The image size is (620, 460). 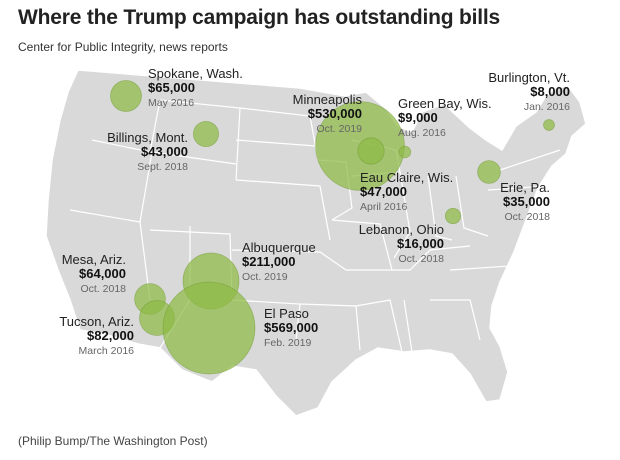 What do you see at coordinates (265, 277) in the screenshot?
I see `label-date-albuquerque: Oct. 2019` at bounding box center [265, 277].